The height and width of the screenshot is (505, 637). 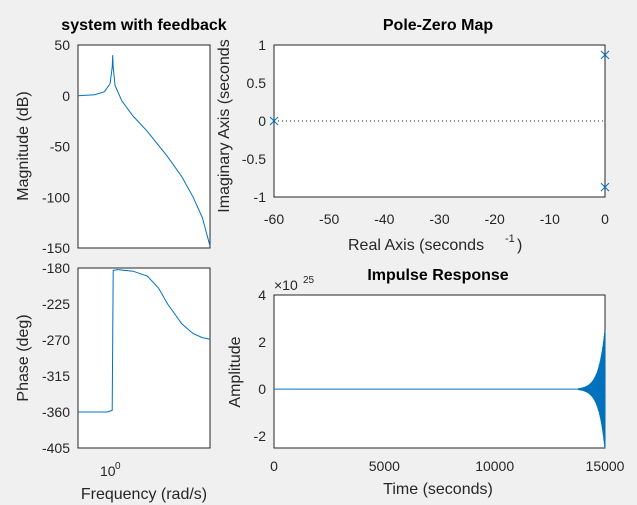 What do you see at coordinates (438, 489) in the screenshot?
I see `impulse-xlabel: Time (seconds)` at bounding box center [438, 489].